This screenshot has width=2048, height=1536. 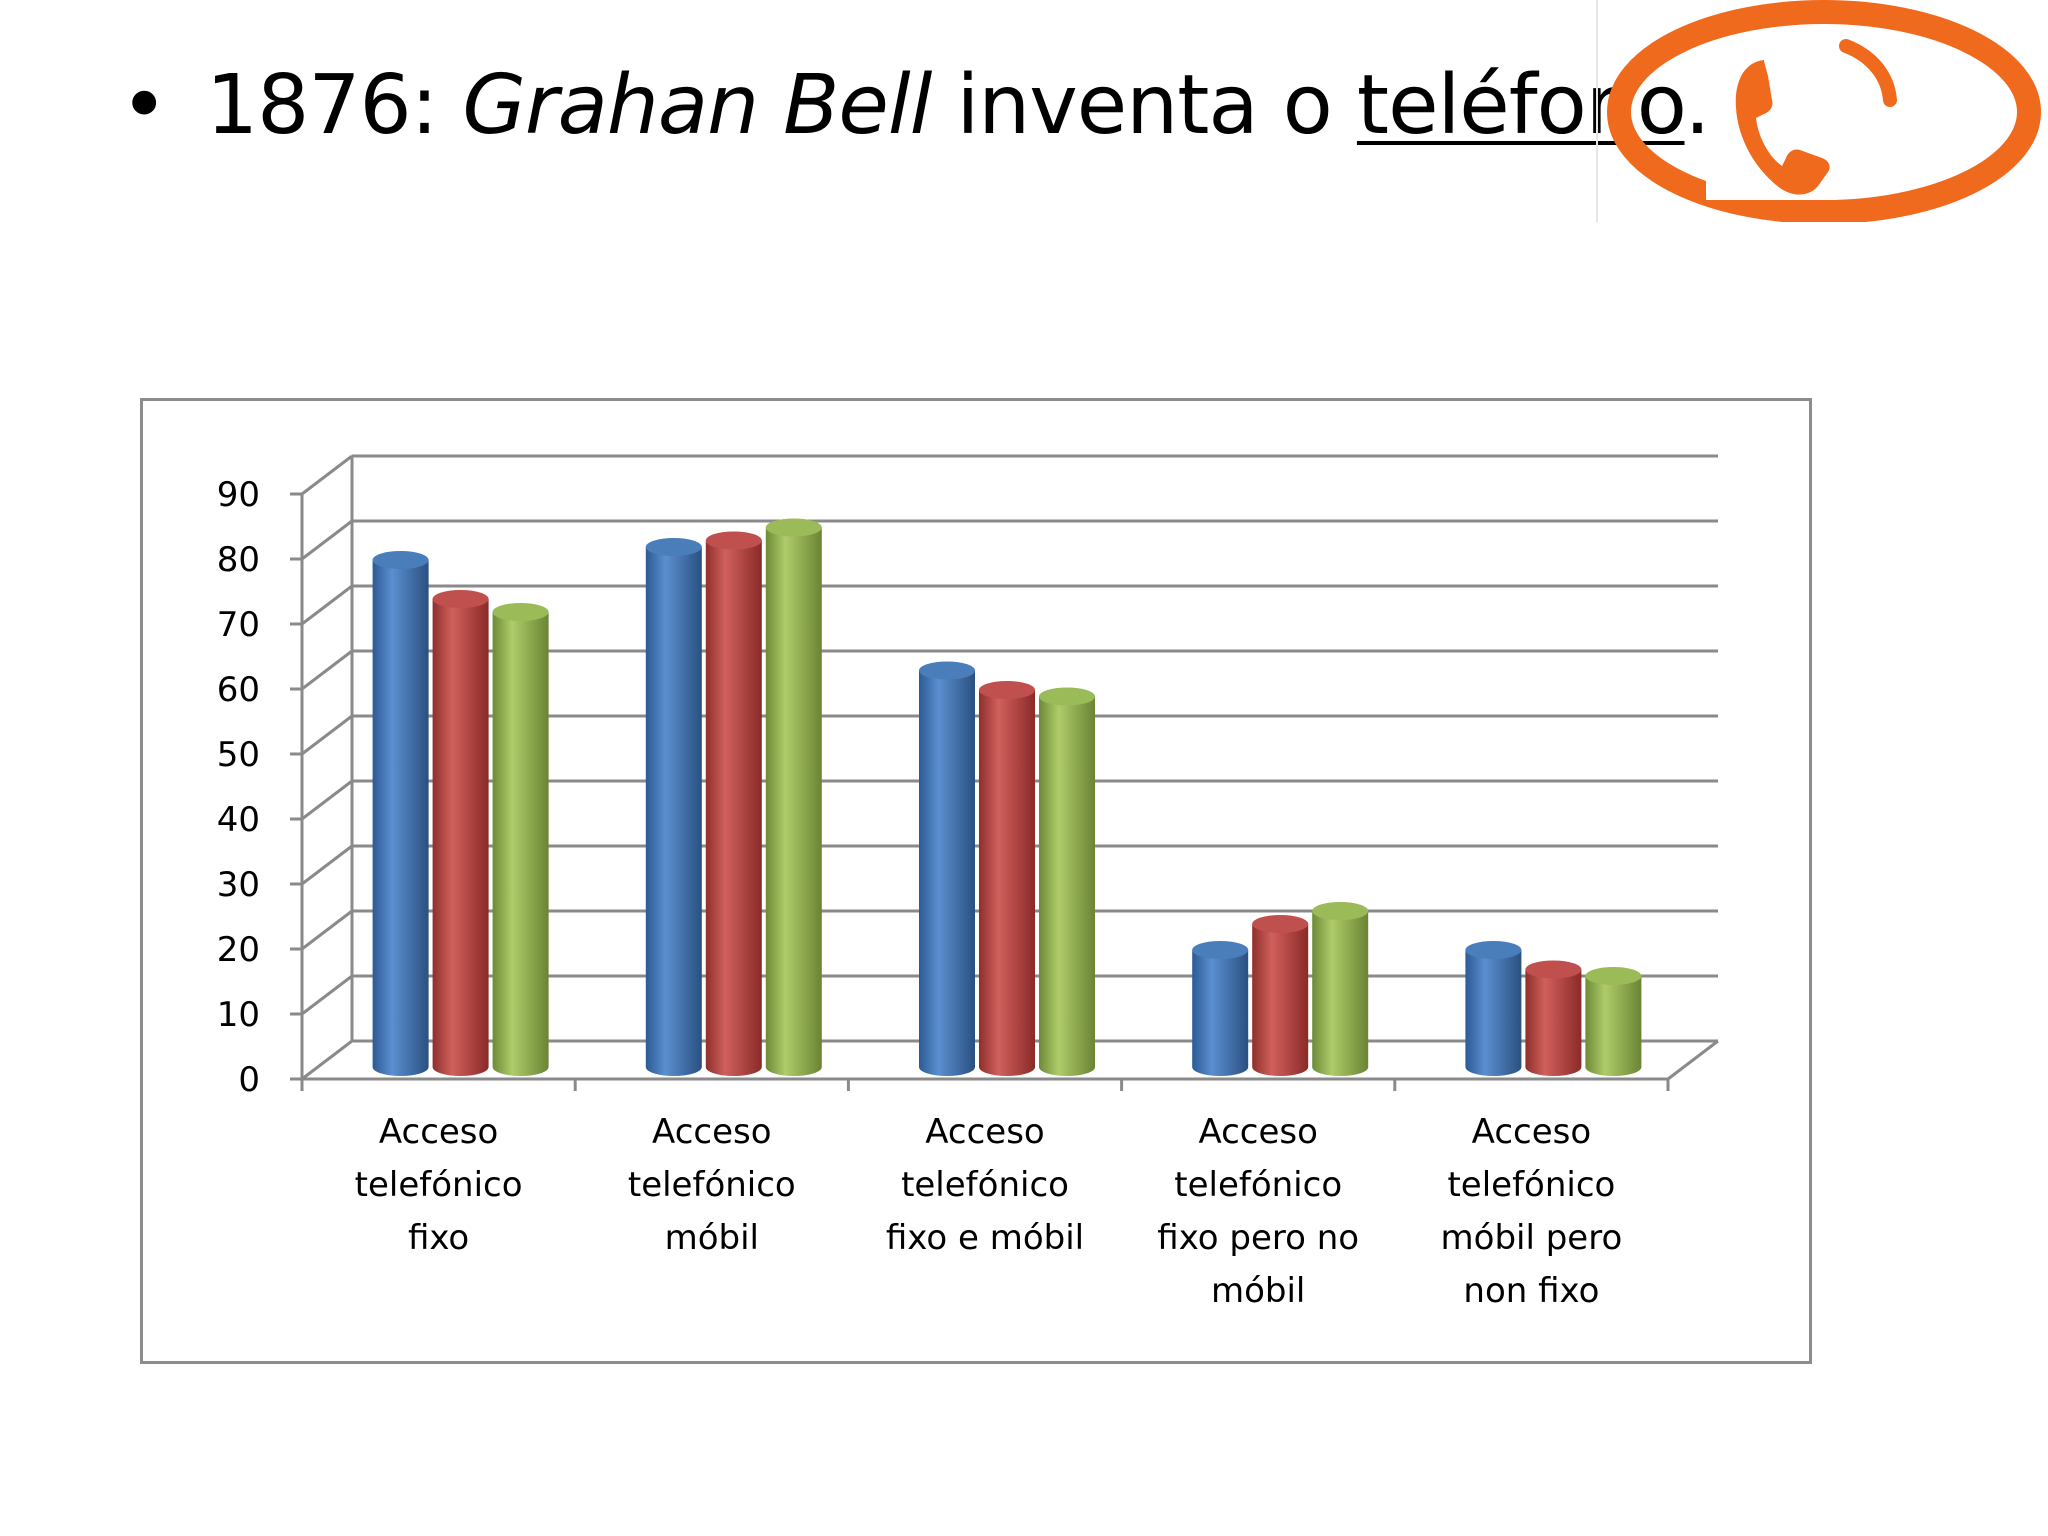 What do you see at coordinates (238, 950) in the screenshot?
I see `y-tick-label: 20` at bounding box center [238, 950].